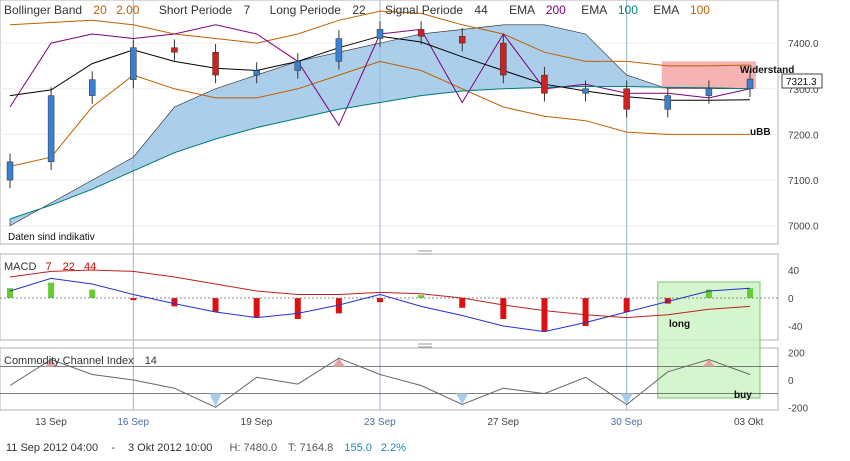  What do you see at coordinates (481, 10) in the screenshot?
I see `legend-param: 44` at bounding box center [481, 10].